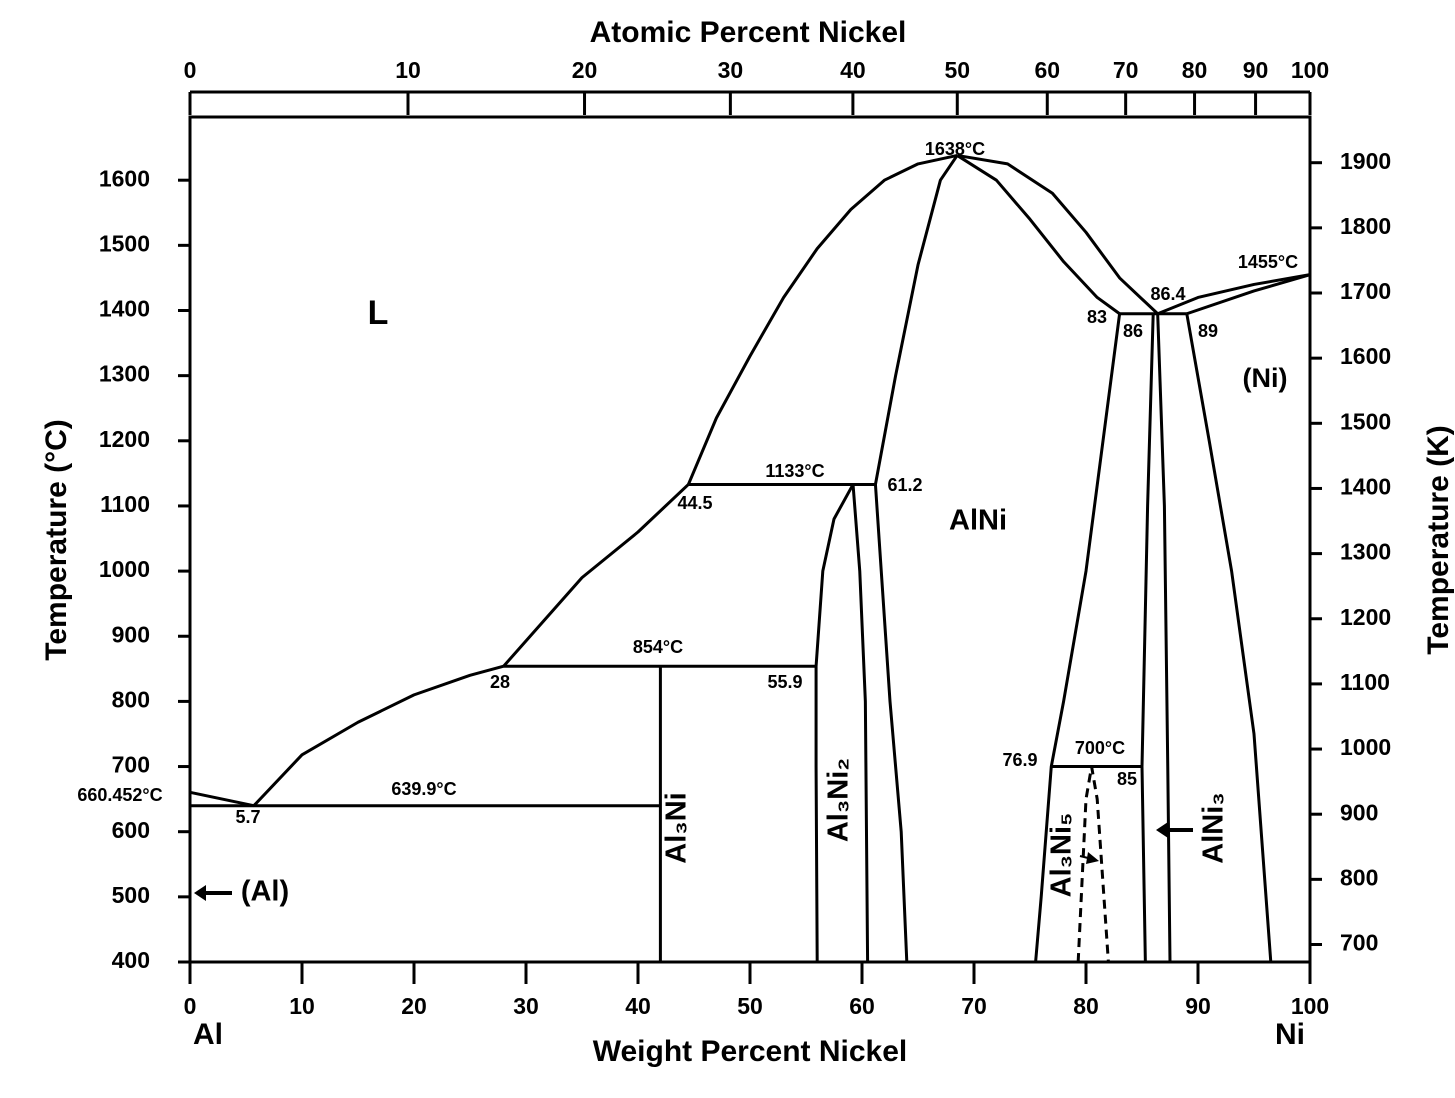 This screenshot has height=1098, width=1455. Describe the element at coordinates (585, 70) in the screenshot. I see `x2-tick-label: 20` at that location.